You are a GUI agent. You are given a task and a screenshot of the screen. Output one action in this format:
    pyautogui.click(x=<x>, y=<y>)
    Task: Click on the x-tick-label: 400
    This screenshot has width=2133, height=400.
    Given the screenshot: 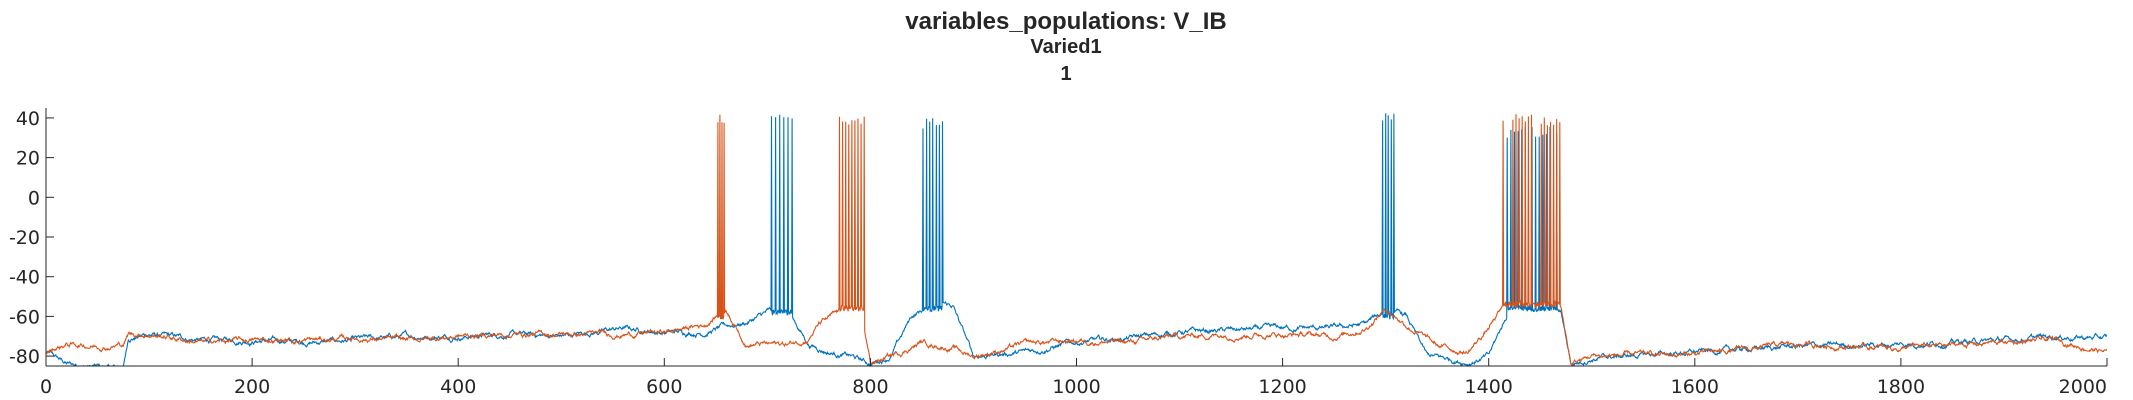 What is the action you would take?
    pyautogui.click(x=458, y=387)
    